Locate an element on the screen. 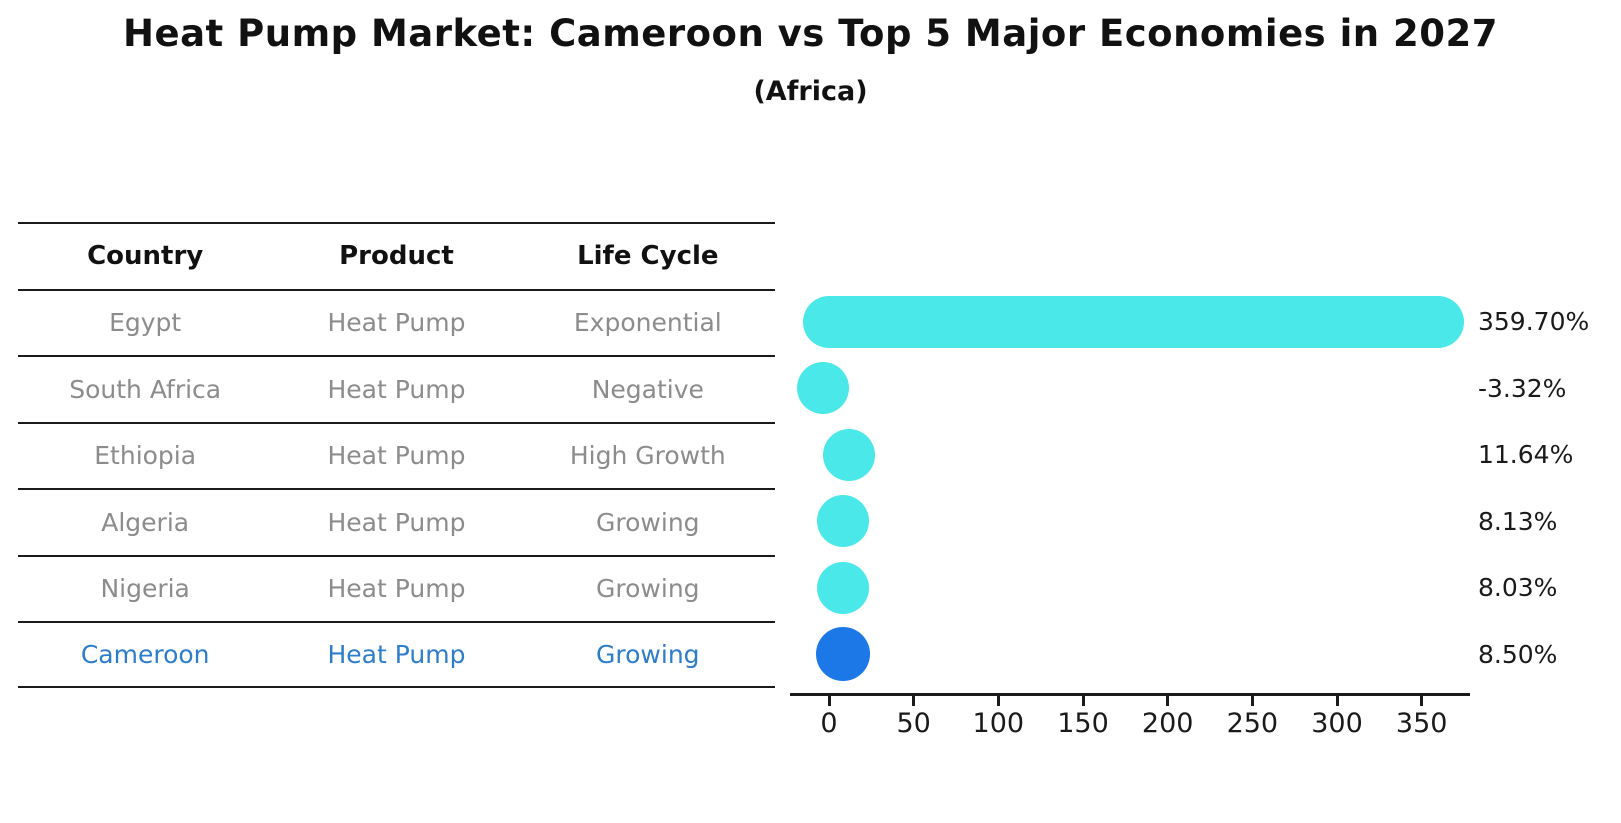 Image resolution: width=1621 pixels, height=823 pixels. table-cell: Cameroon is located at coordinates (145, 654).